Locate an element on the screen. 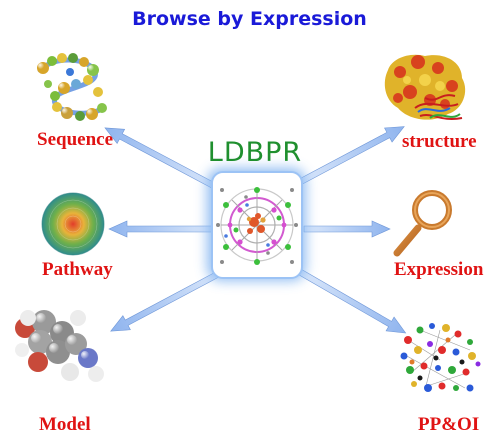 The height and width of the screenshot is (445, 499). node-label-ppoi: PP&OI is located at coordinates (449, 424).